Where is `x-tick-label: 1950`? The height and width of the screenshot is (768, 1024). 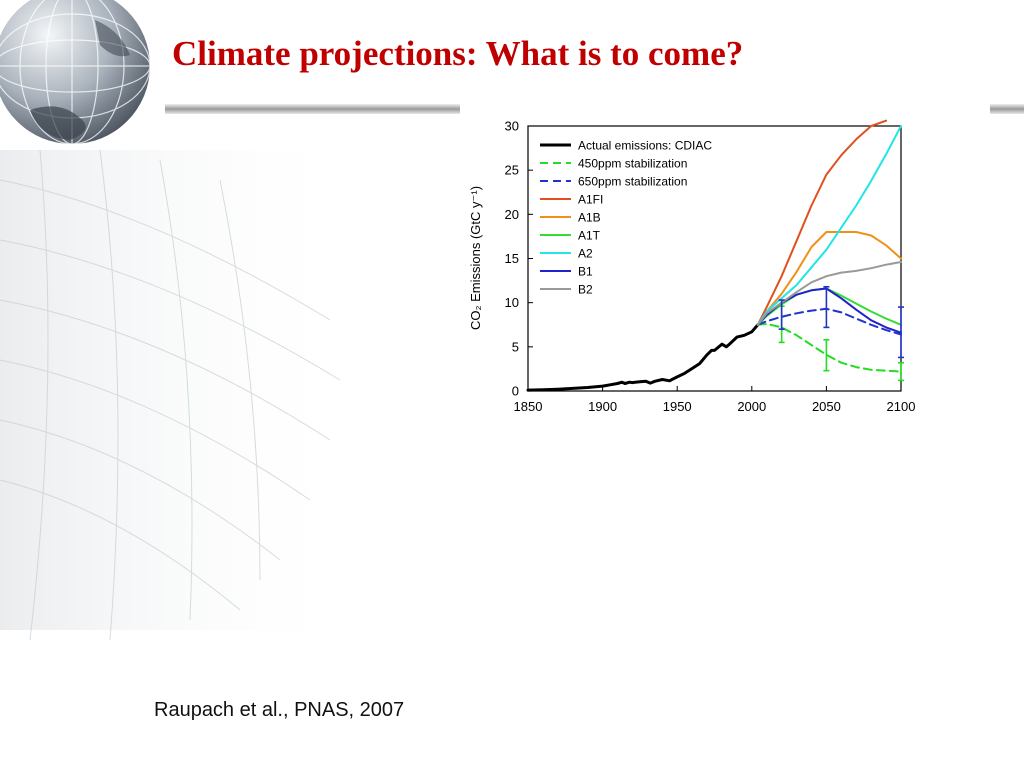
x-tick-label: 1950 is located at coordinates (677, 406).